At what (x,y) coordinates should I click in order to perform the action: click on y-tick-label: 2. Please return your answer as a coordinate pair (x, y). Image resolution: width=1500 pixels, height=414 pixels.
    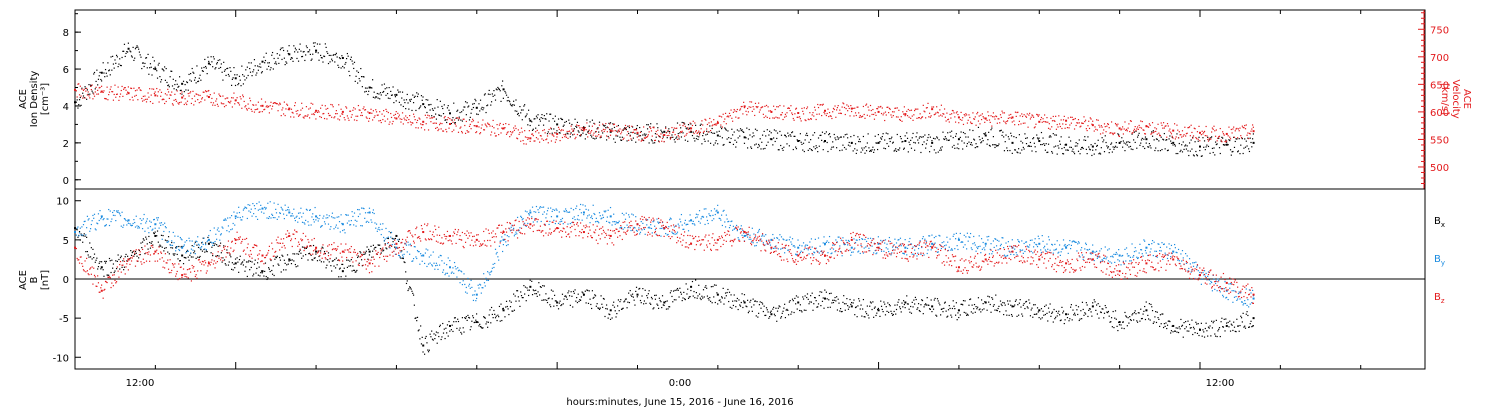
    Looking at the image, I should click on (66, 144).